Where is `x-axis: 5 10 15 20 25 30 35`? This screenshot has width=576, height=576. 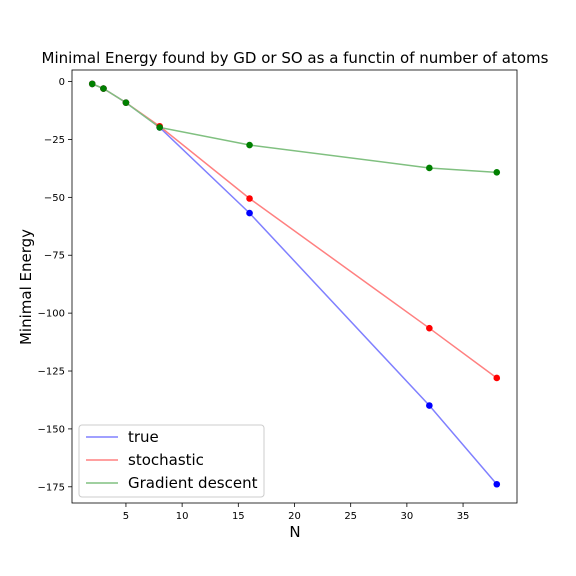 x-axis: 5 10 15 20 25 30 35 is located at coordinates (296, 512).